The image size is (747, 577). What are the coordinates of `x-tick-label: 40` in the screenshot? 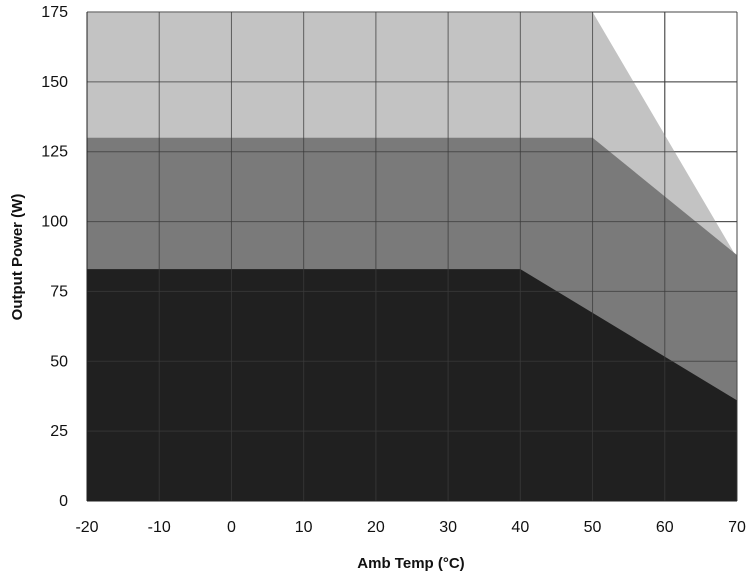 It's located at (520, 527).